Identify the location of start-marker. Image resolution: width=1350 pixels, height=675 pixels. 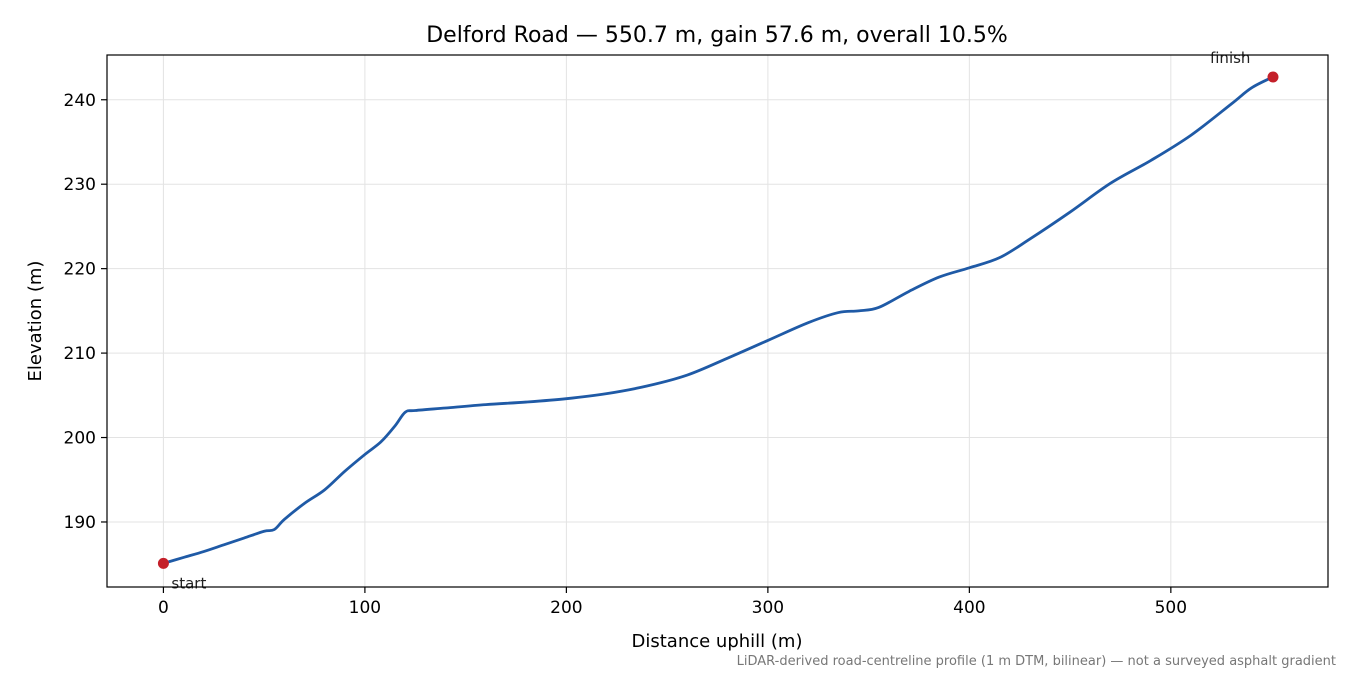
(163, 563).